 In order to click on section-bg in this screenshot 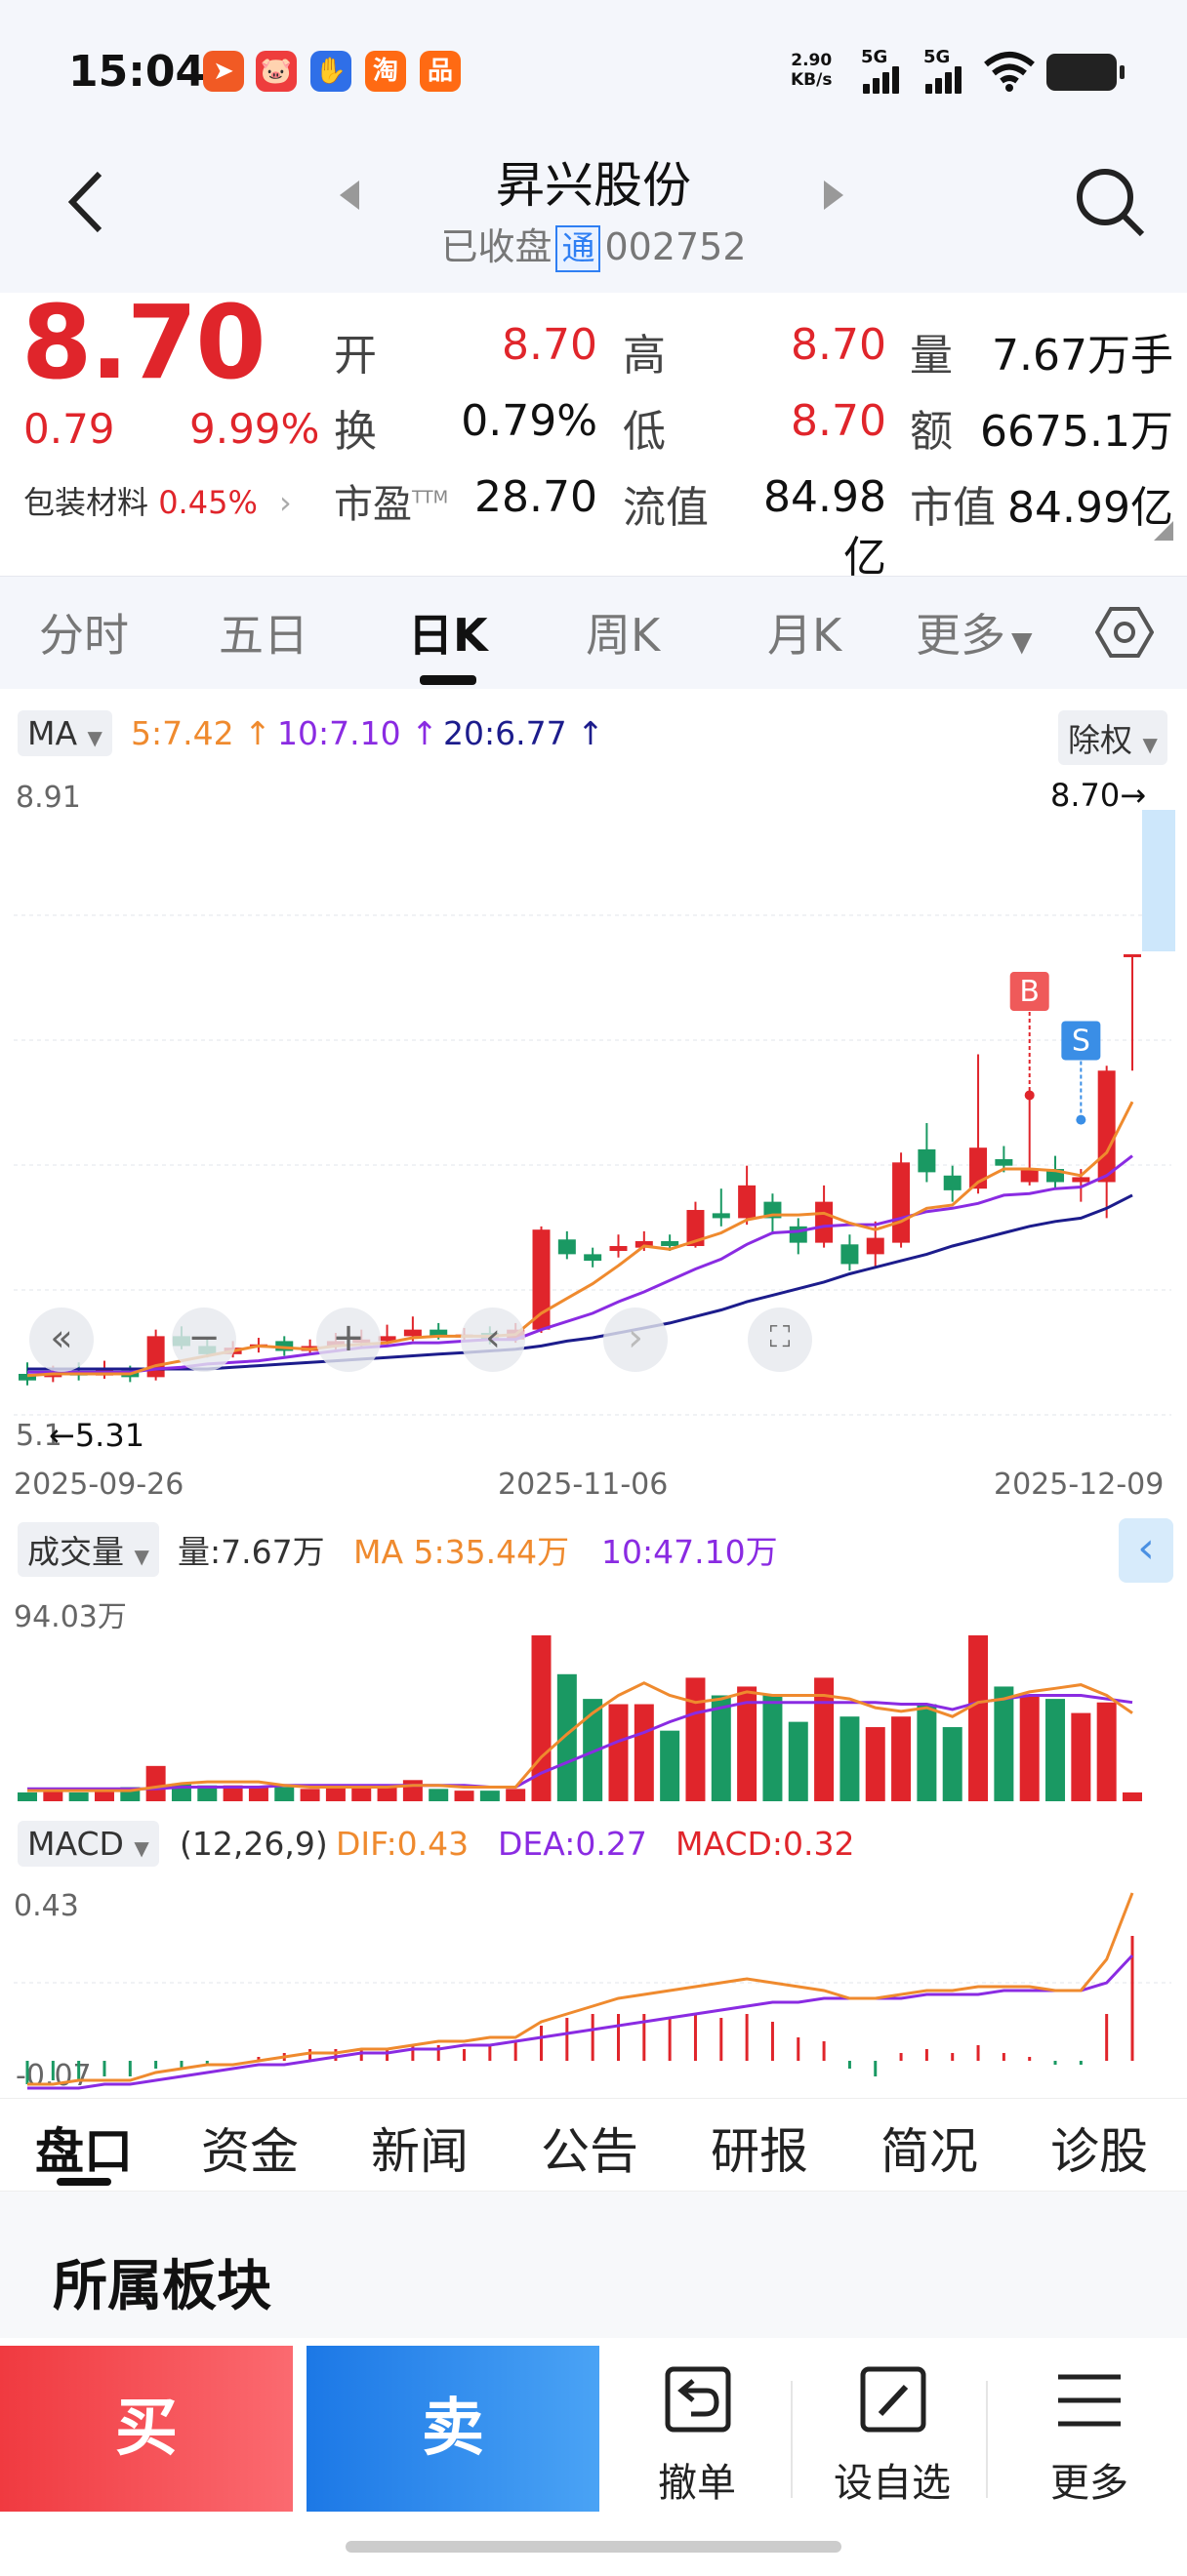, I will do `click(593, 2265)`.